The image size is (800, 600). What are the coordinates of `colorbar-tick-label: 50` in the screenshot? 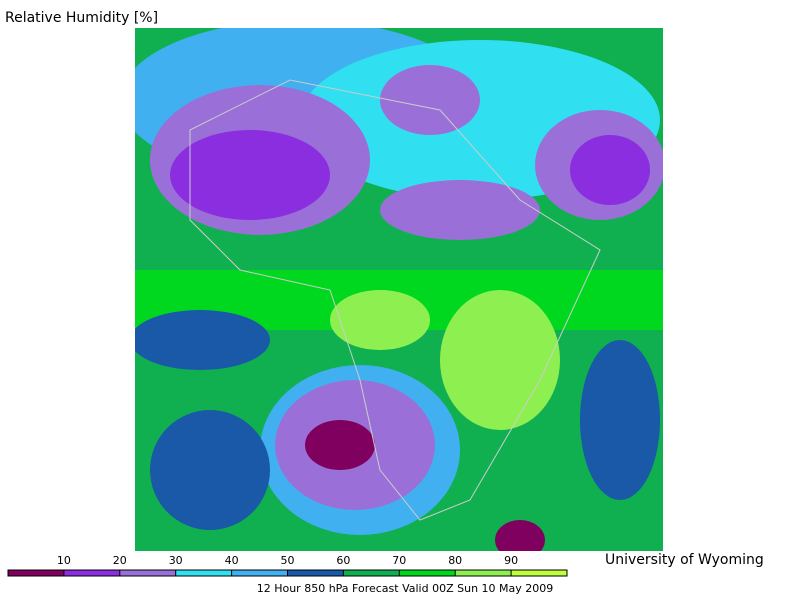 It's located at (288, 560).